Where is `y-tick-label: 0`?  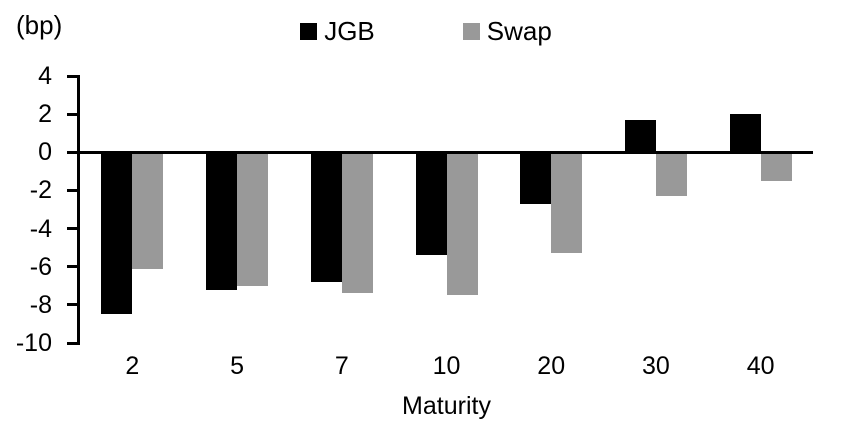 y-tick-label: 0 is located at coordinates (45, 152).